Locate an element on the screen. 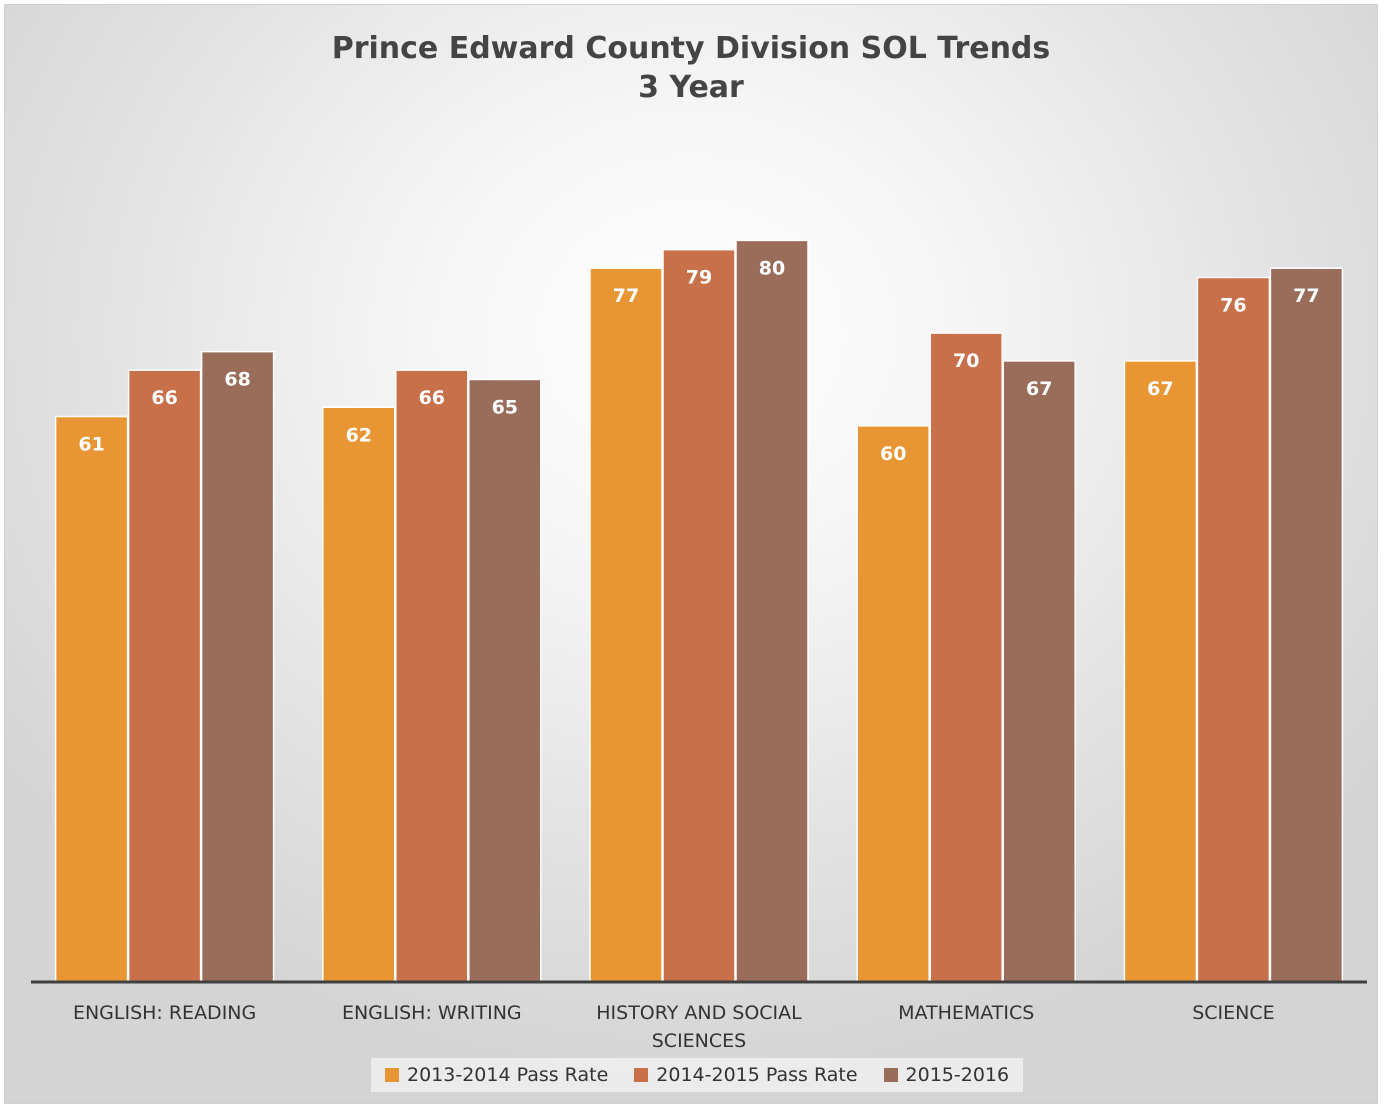 The image size is (1384, 1106). x-tick-label-2: ENGLISH: WRITING is located at coordinates (432, 1013).